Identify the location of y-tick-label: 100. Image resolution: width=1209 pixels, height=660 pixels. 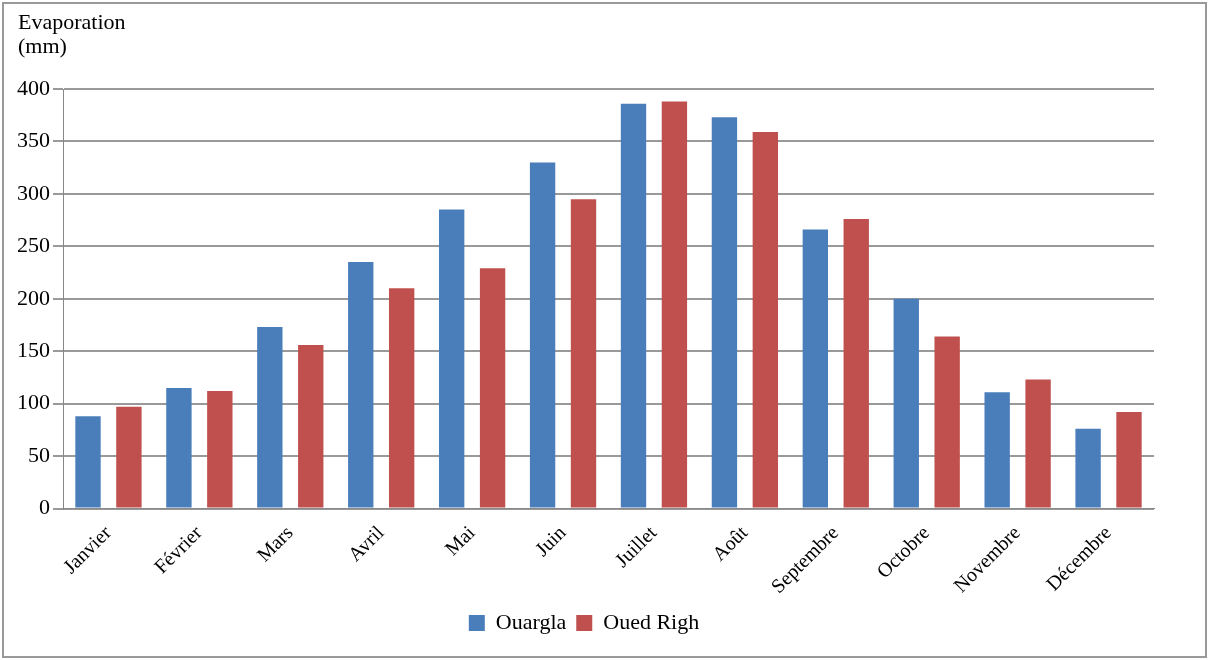
(33, 402).